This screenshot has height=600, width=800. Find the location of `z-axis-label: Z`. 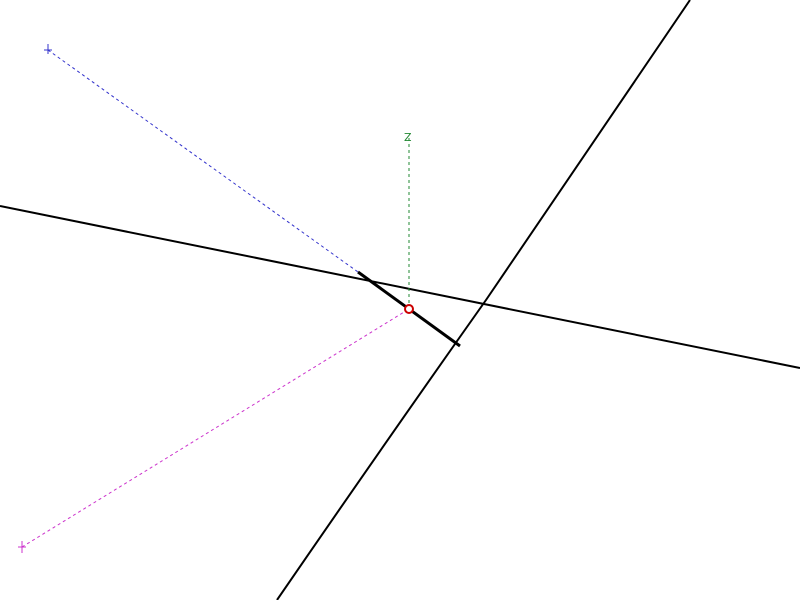

z-axis-label: Z is located at coordinates (408, 137).